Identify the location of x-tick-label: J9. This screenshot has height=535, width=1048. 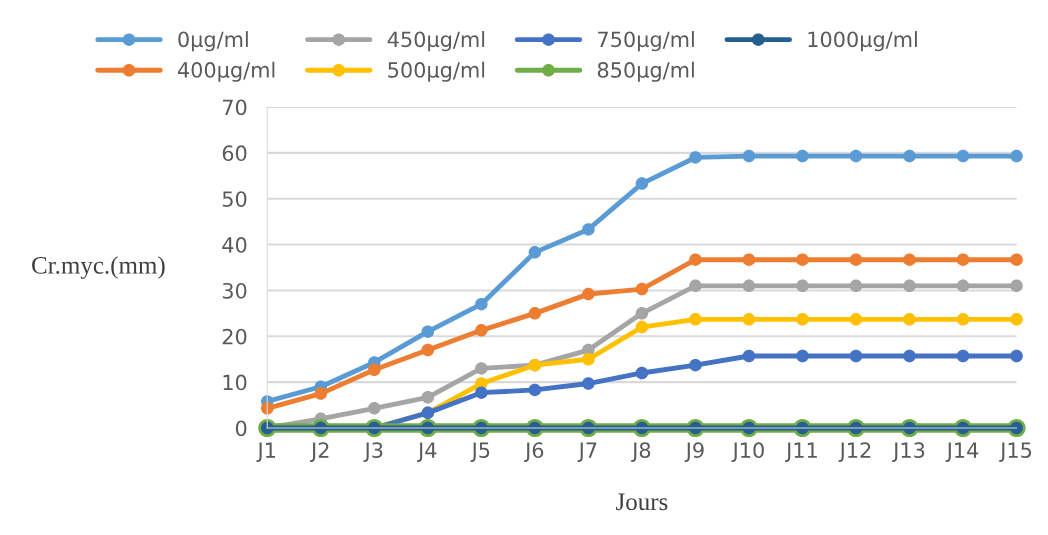
(694, 452).